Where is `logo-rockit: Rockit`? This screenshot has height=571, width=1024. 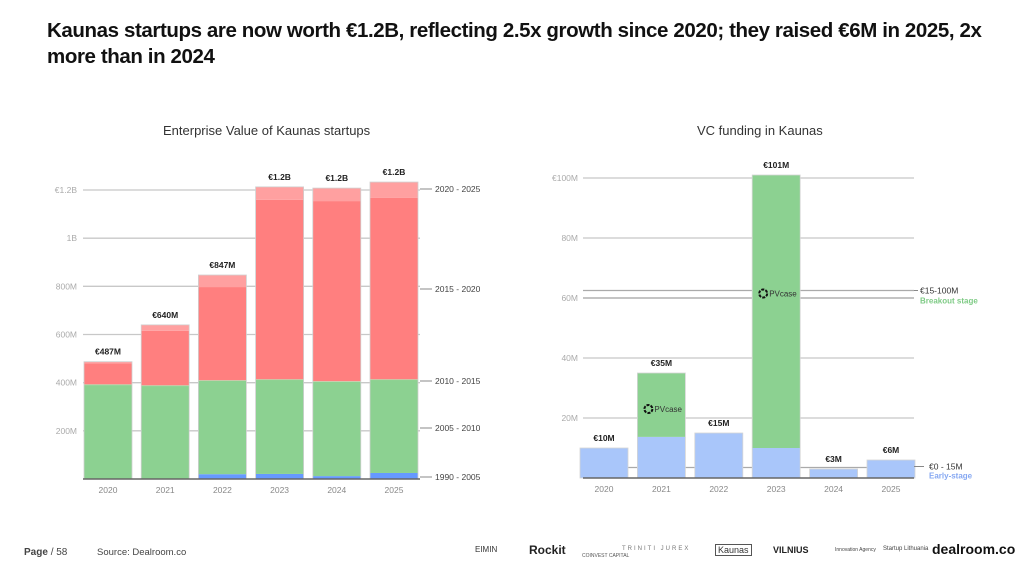
logo-rockit: Rockit is located at coordinates (547, 550).